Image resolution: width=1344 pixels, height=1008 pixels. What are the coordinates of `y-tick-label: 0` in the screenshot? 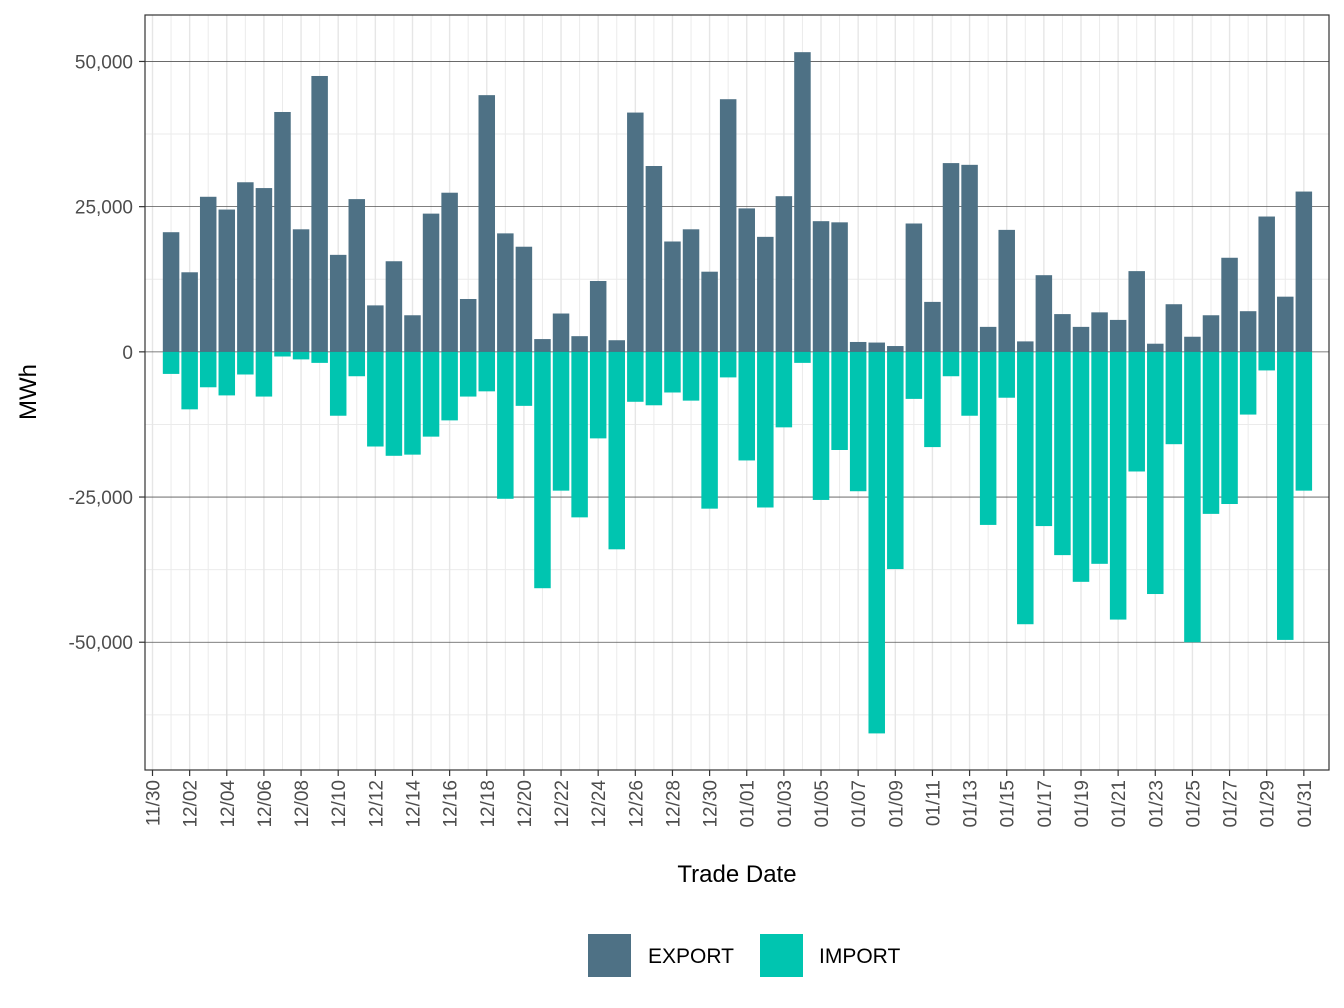 It's located at (127, 353).